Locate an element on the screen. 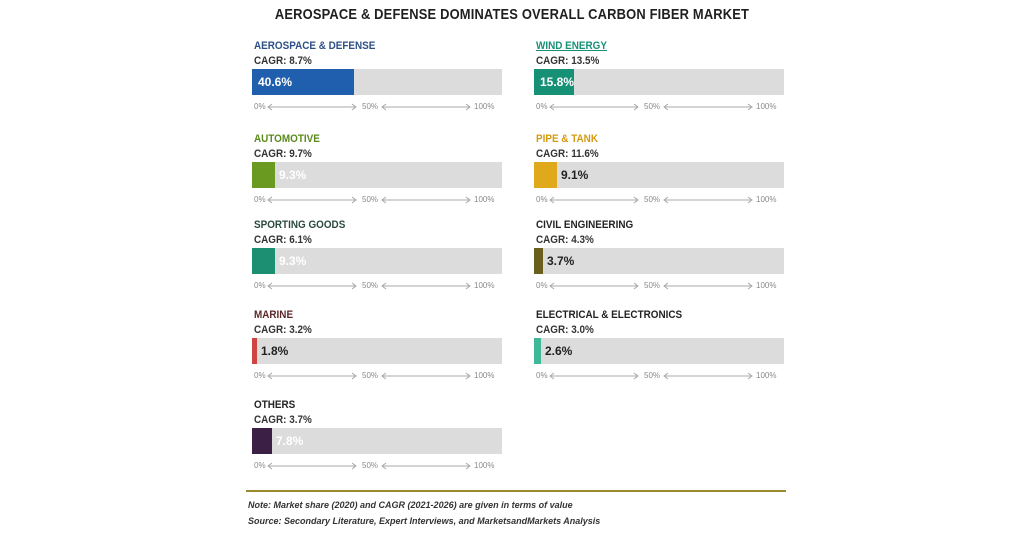  bar-track: 9.1% is located at coordinates (659, 175).